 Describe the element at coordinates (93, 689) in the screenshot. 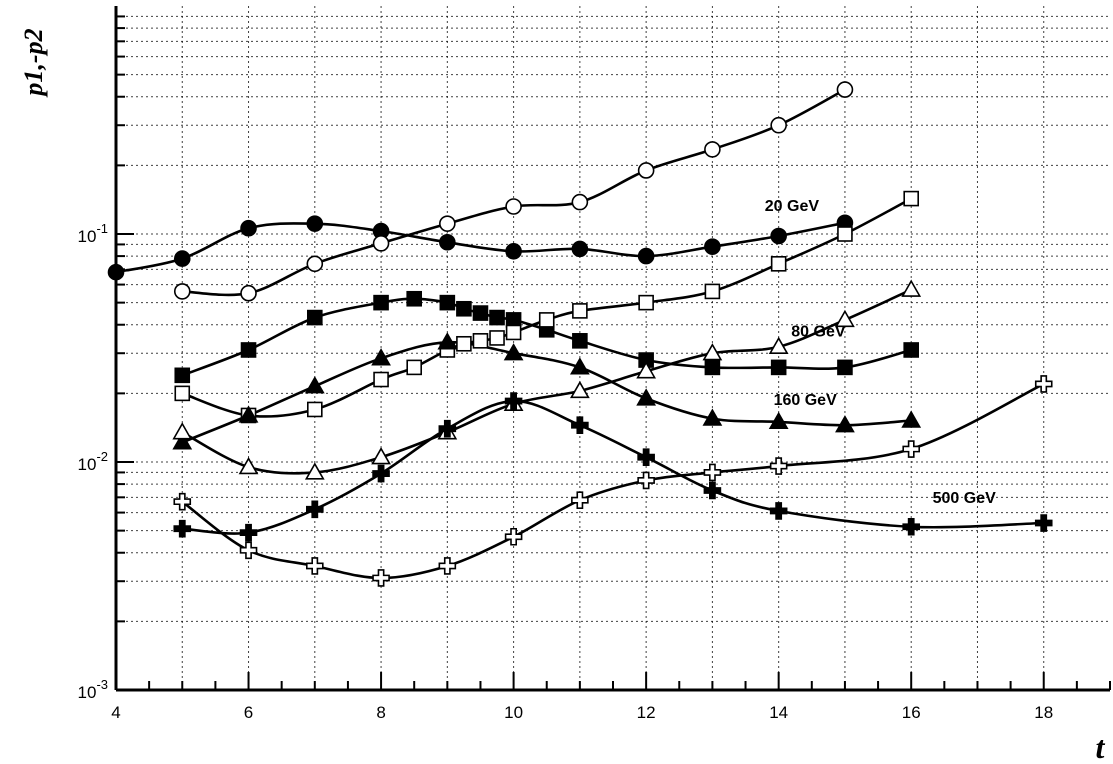

I see `y-tick-label: 10⁻³` at that location.